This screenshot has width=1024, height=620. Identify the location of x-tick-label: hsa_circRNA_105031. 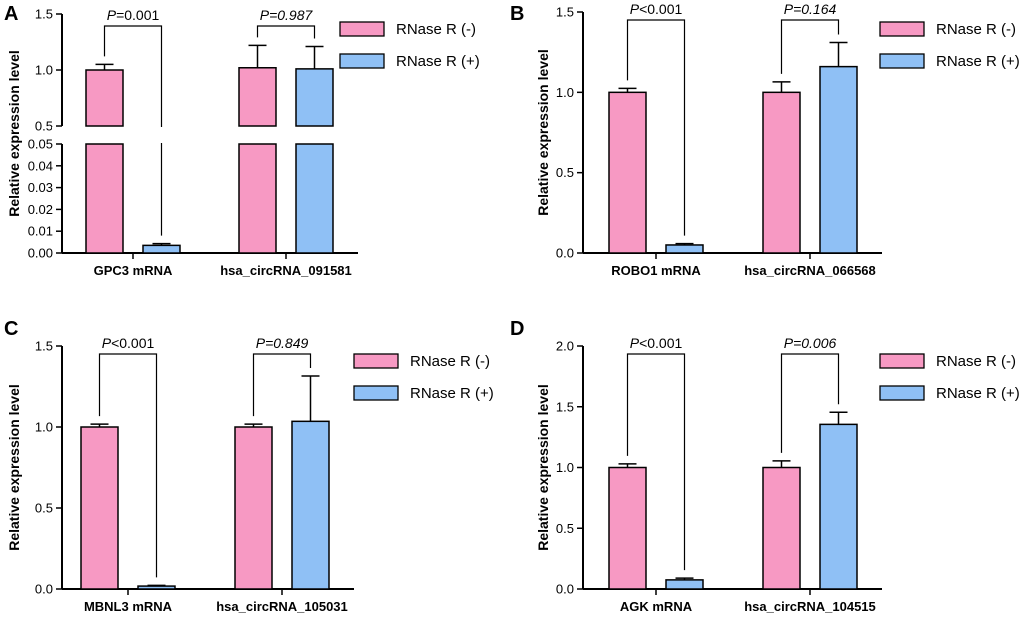
(282, 606).